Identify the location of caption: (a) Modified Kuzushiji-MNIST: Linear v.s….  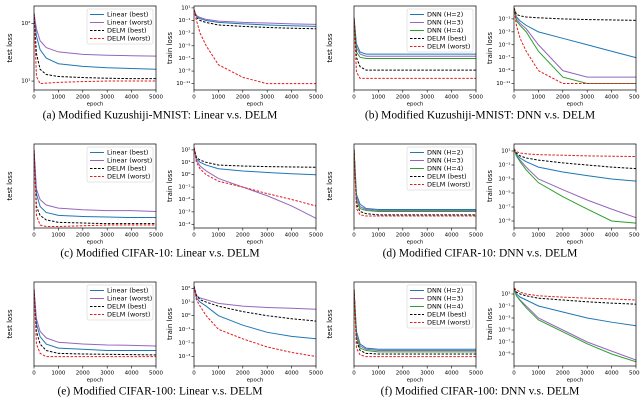
(160, 116).